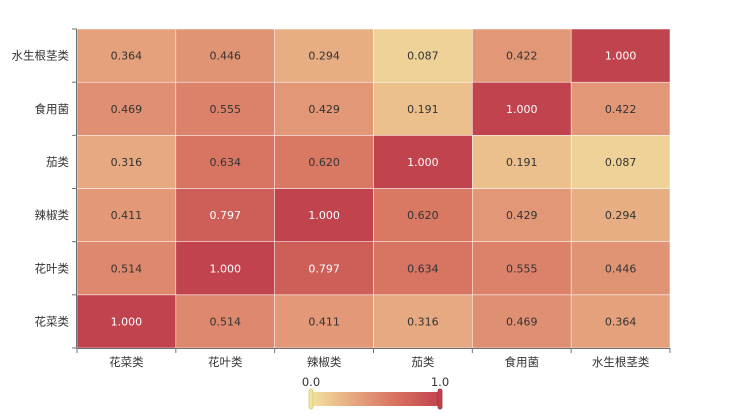 This screenshot has width=750, height=417. I want to click on x-tick-label: 花叶类, so click(225, 362).